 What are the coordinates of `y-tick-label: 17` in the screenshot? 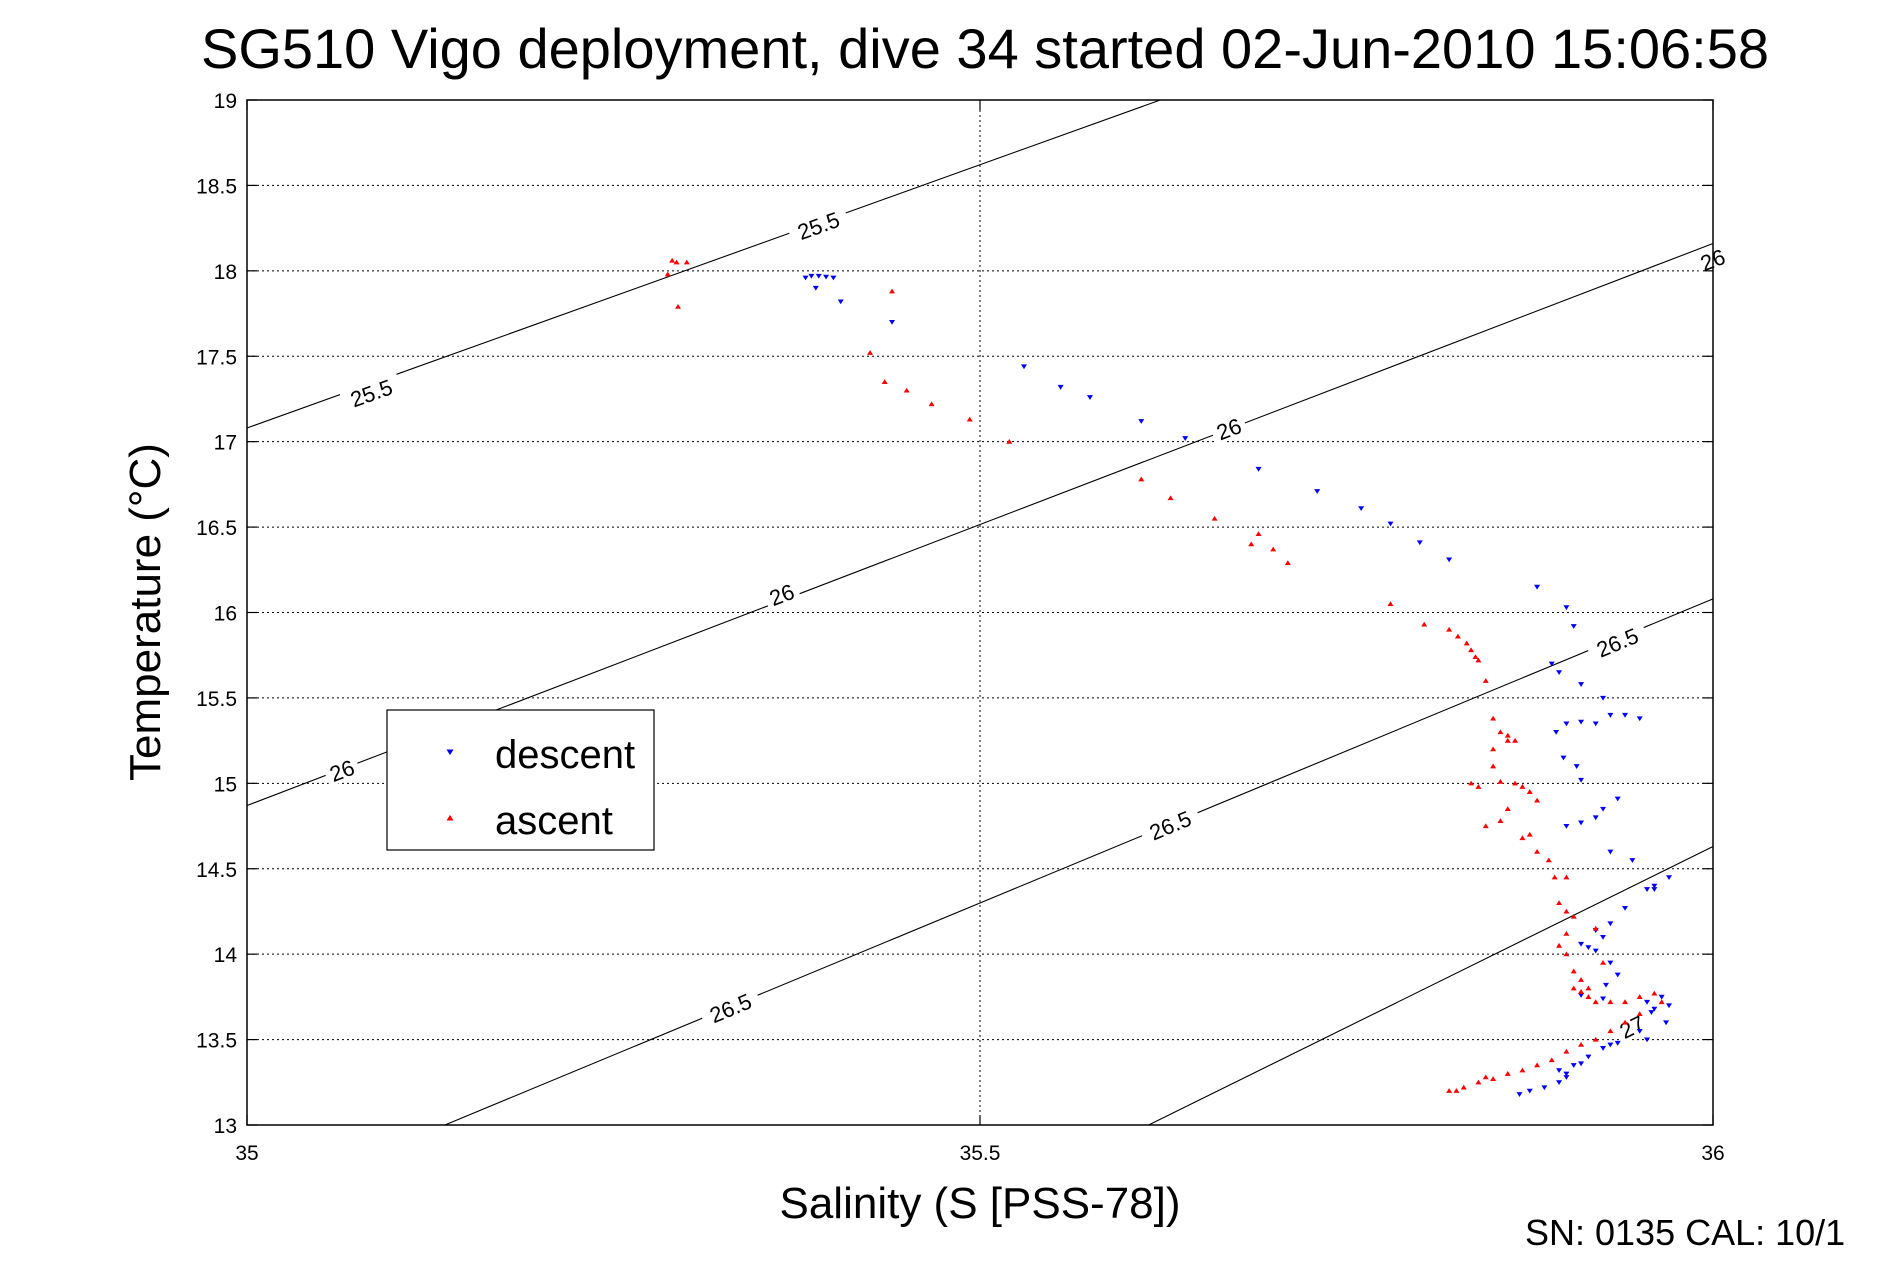 It's located at (225, 443).